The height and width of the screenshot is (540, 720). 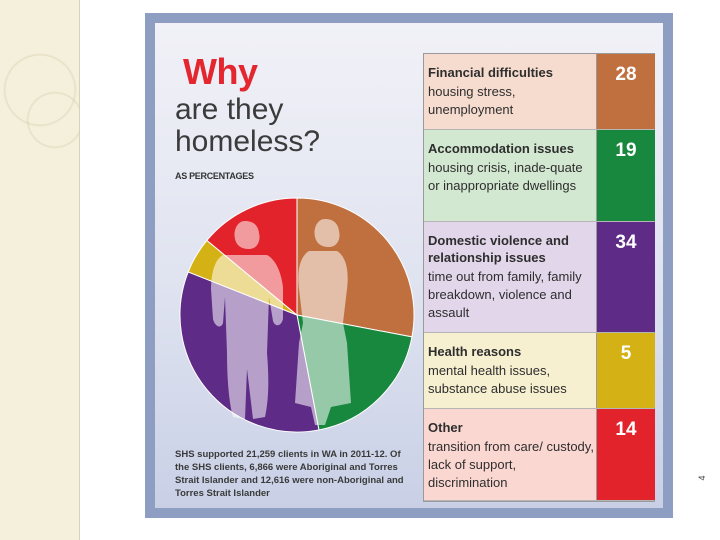 I want to click on reason-percentage-value: 5, so click(x=626, y=353).